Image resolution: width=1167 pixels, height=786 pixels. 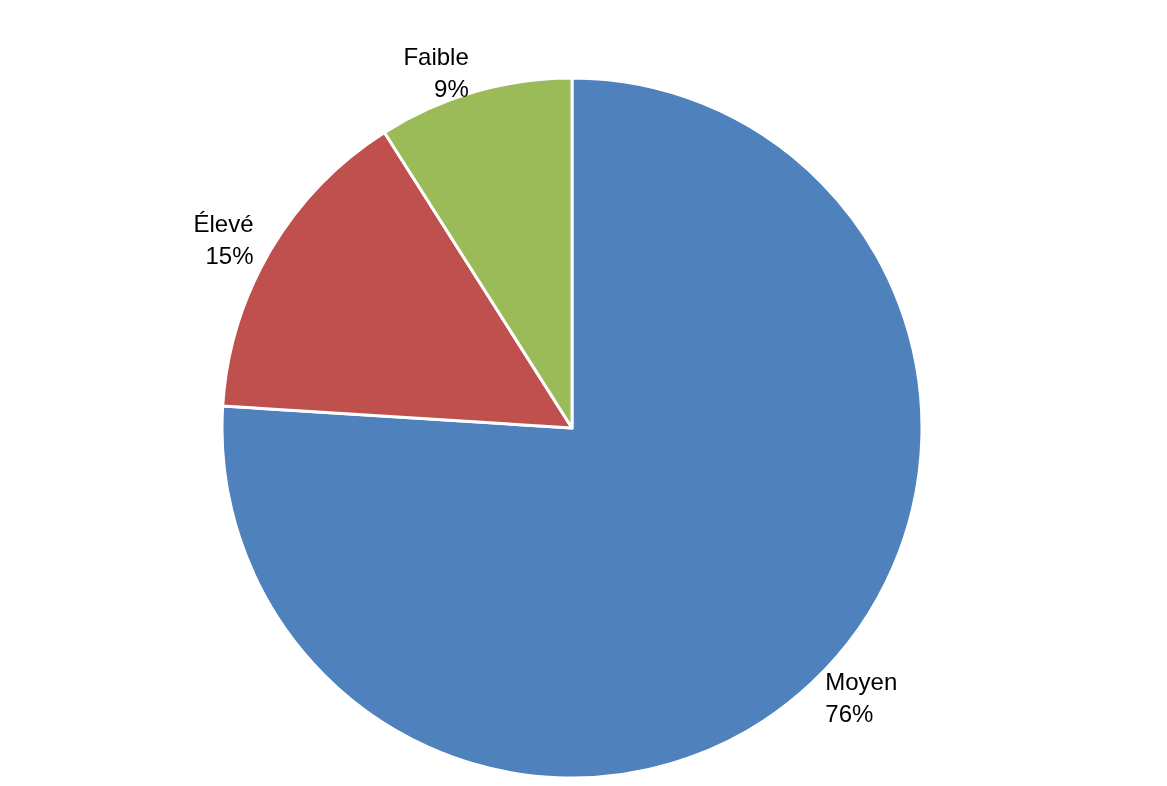 I want to click on data-label: 9%, so click(x=451, y=89).